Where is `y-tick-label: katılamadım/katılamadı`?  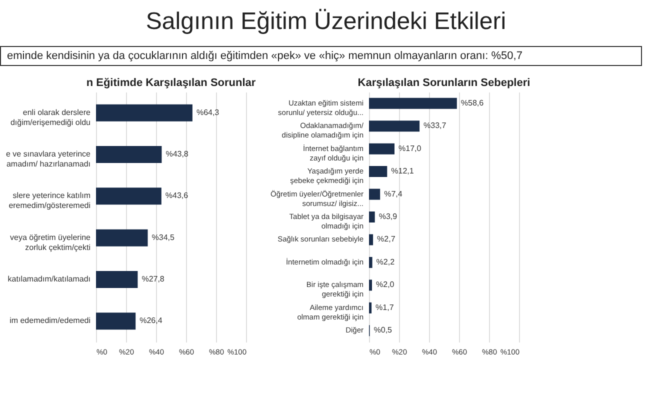
y-tick-label: katılamadım/katılamadı is located at coordinates (49, 279).